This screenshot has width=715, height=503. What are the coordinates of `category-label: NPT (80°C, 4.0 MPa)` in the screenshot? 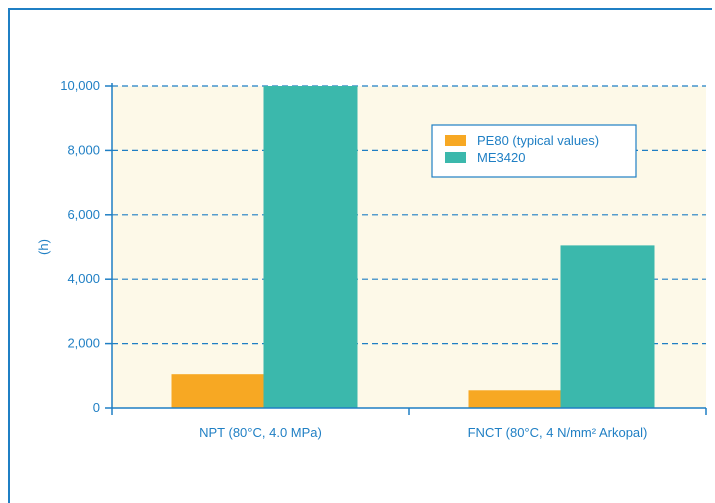 It's located at (260, 432).